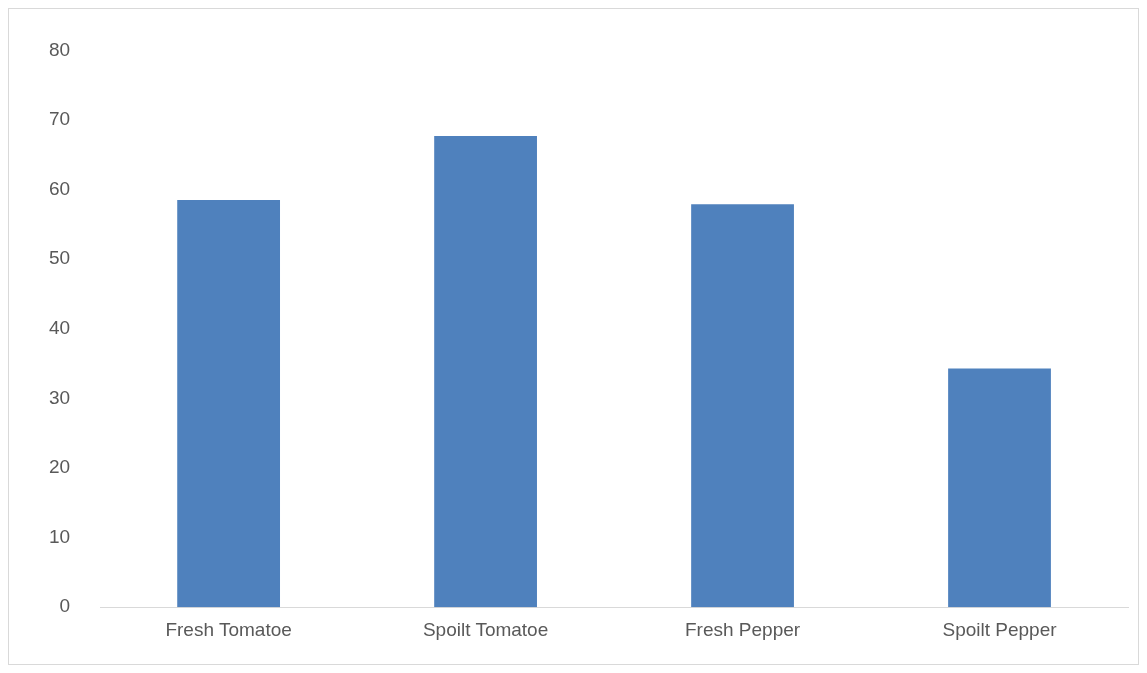 This screenshot has height=673, width=1147. Describe the element at coordinates (59, 119) in the screenshot. I see `y-tick-label: 70` at that location.